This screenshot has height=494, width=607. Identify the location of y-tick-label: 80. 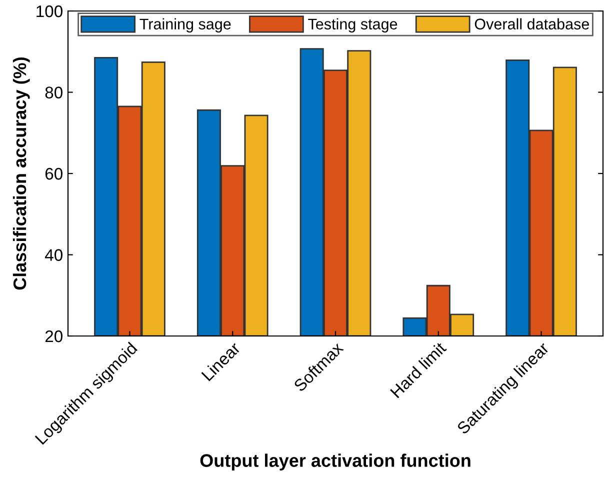
(53, 92).